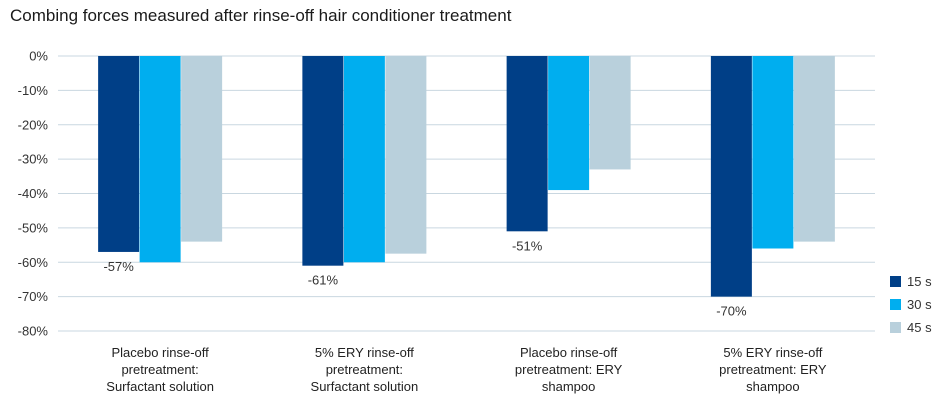 This screenshot has height=406, width=942. I want to click on data-label: -61%, so click(323, 280).